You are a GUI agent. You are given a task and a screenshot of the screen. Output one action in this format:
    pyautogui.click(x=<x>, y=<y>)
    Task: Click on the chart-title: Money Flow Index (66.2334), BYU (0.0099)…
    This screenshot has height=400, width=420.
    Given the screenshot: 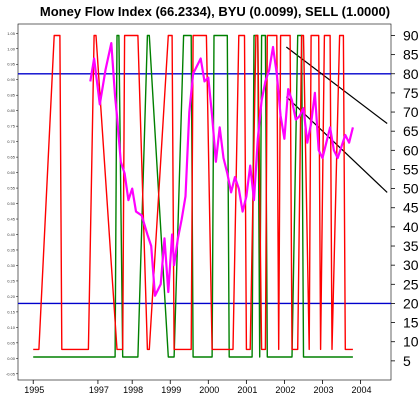 What is the action you would take?
    pyautogui.click(x=215, y=11)
    